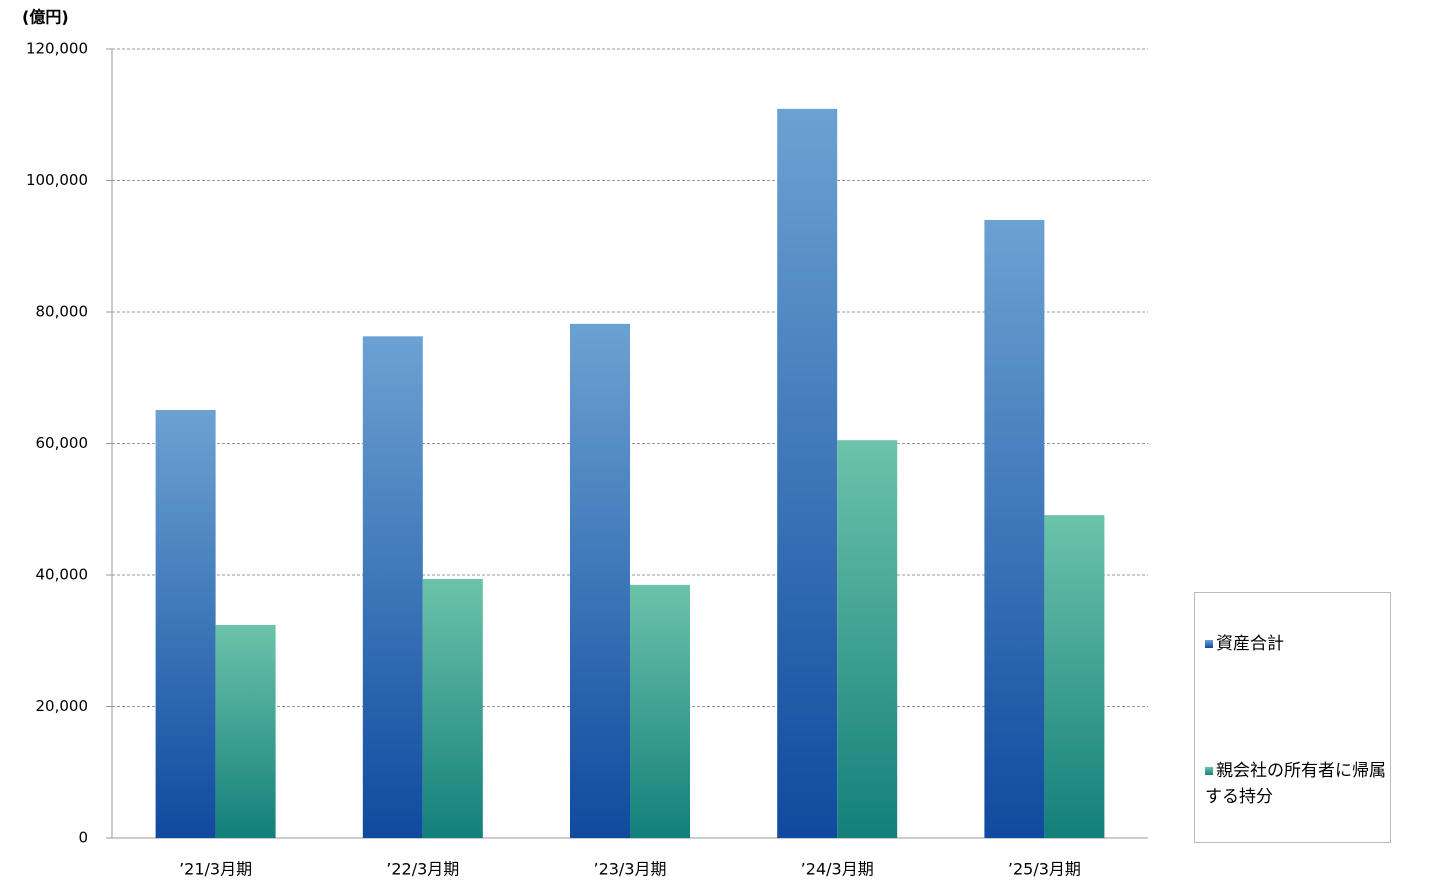 Image resolution: width=1437 pixels, height=896 pixels. Describe the element at coordinates (62, 575) in the screenshot. I see `y-tick-label: 40,000` at that location.